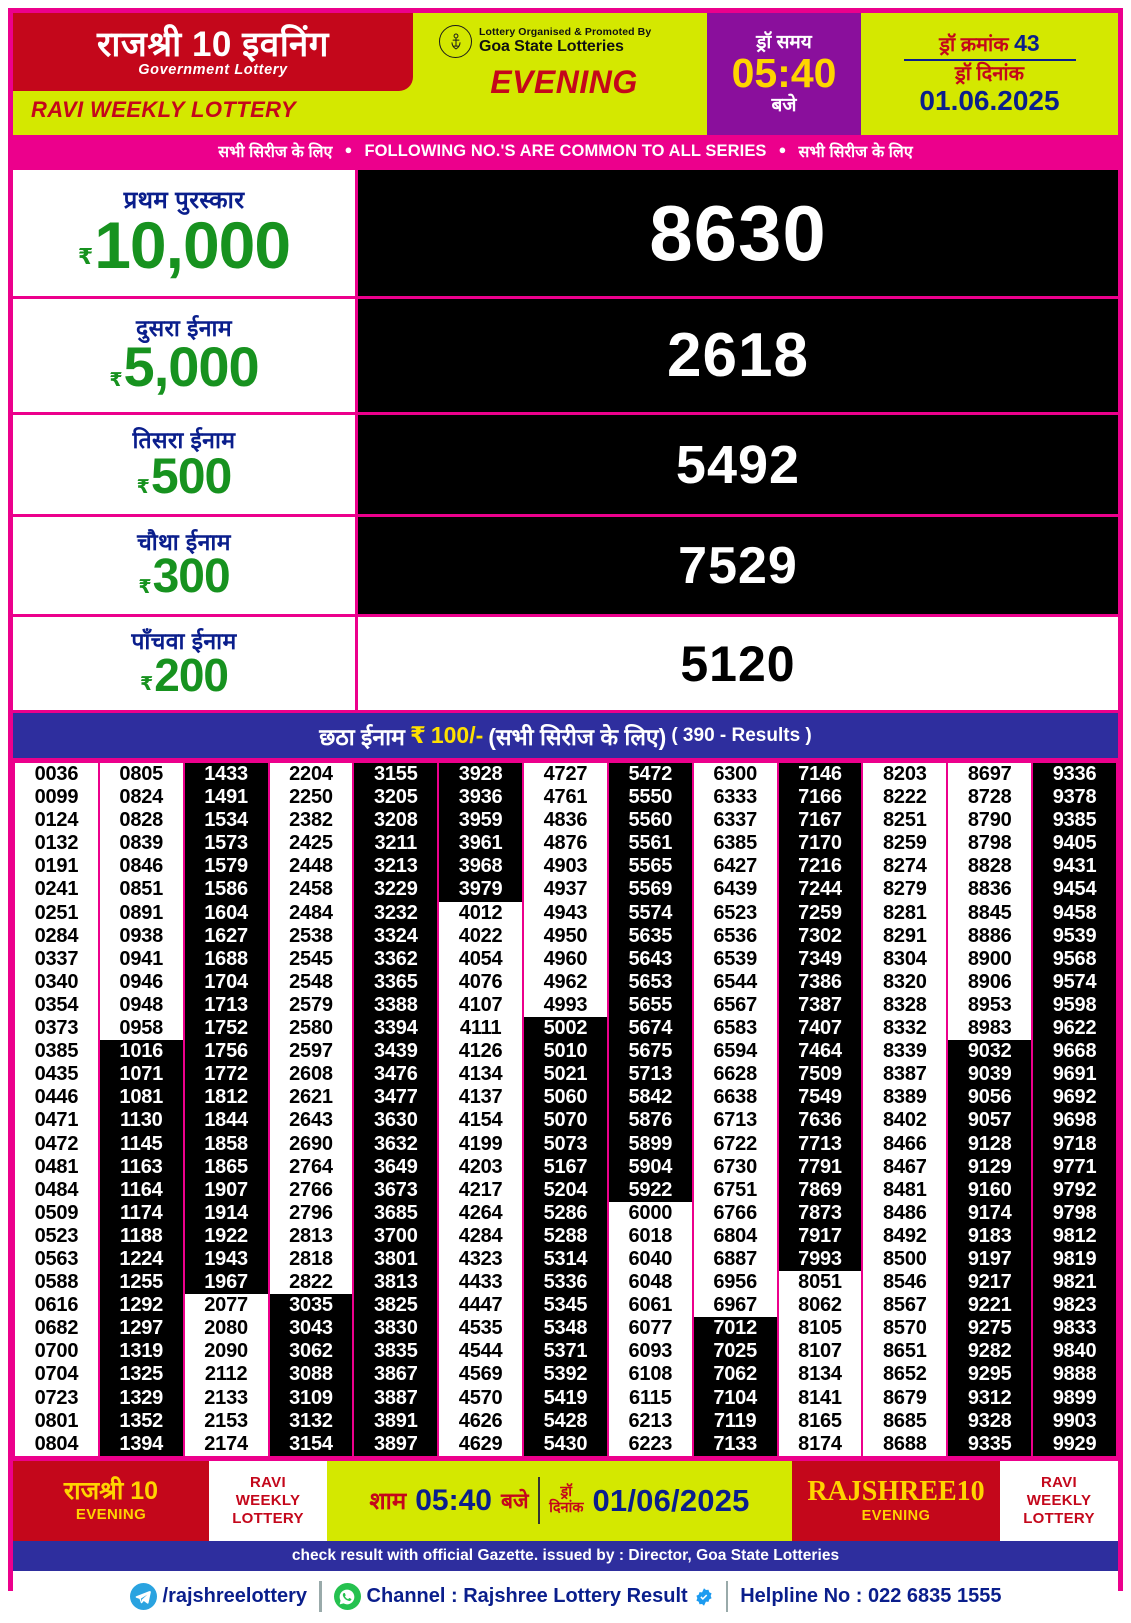  What do you see at coordinates (218, 1597) in the screenshot?
I see `telegram-link: /rajshreelottery` at bounding box center [218, 1597].